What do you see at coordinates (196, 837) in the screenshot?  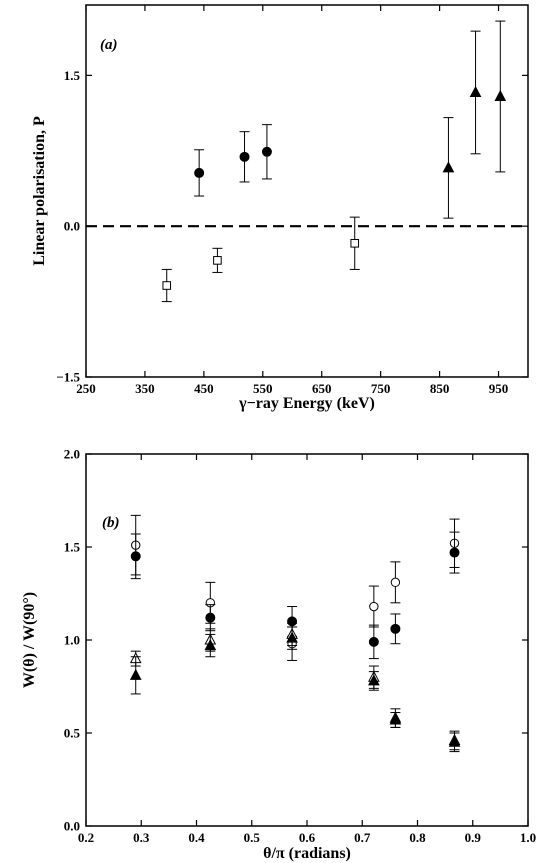 I see `panel-b-x-tick-label: 0.4` at bounding box center [196, 837].